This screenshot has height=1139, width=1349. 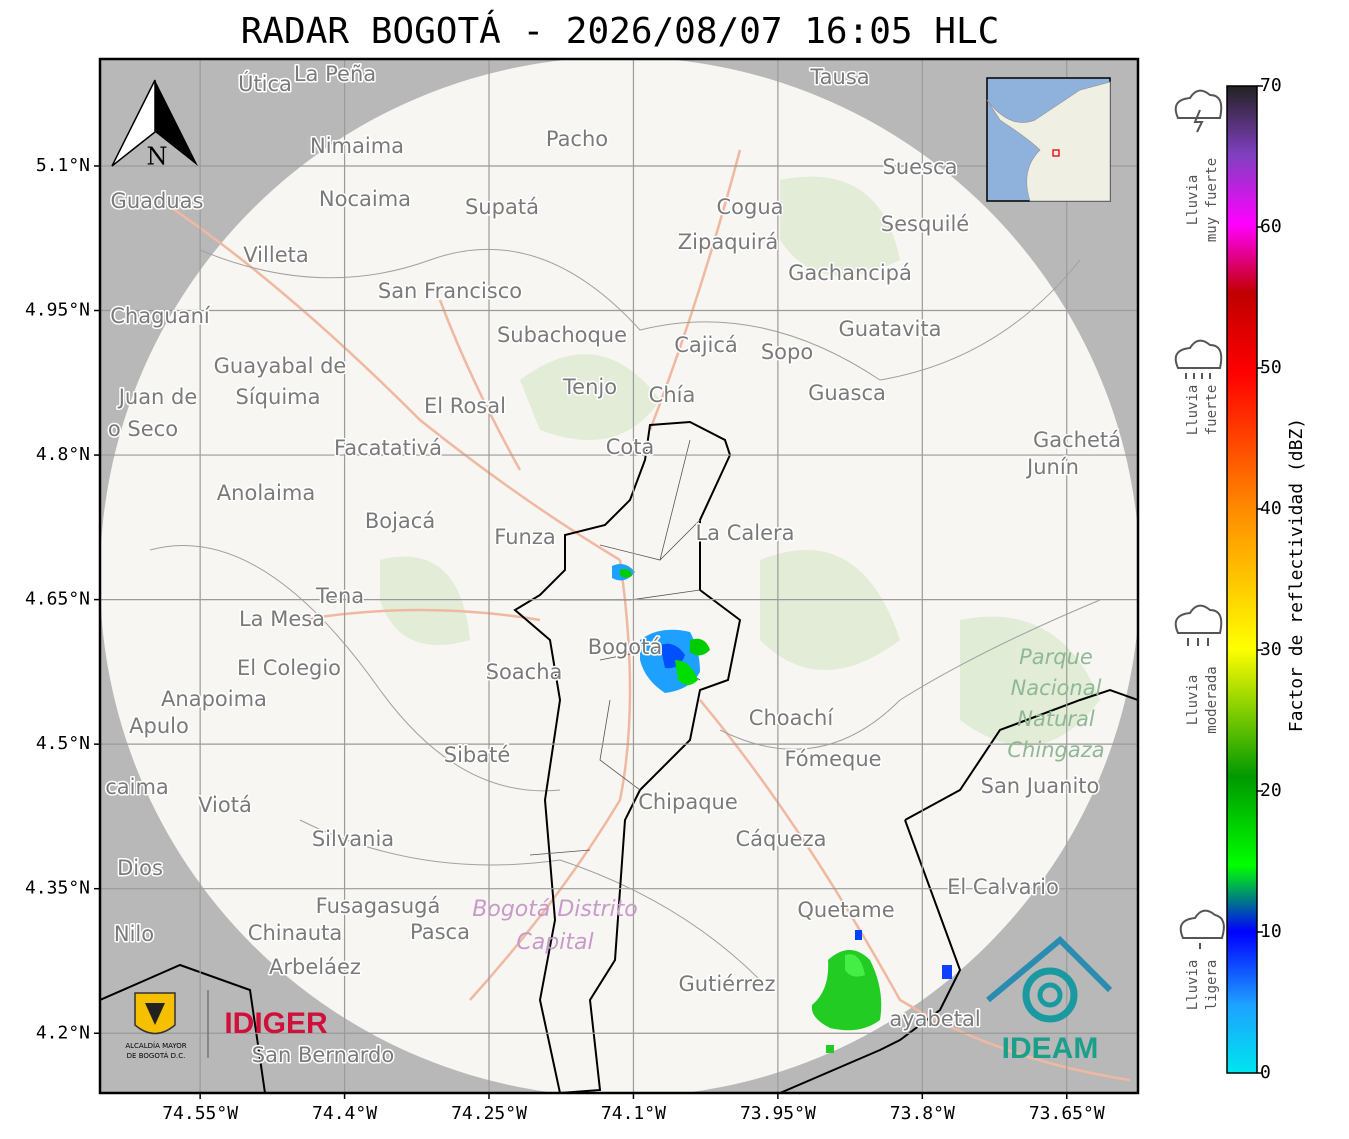 I want to click on protected-area-label: Parque, so click(x=1056, y=657).